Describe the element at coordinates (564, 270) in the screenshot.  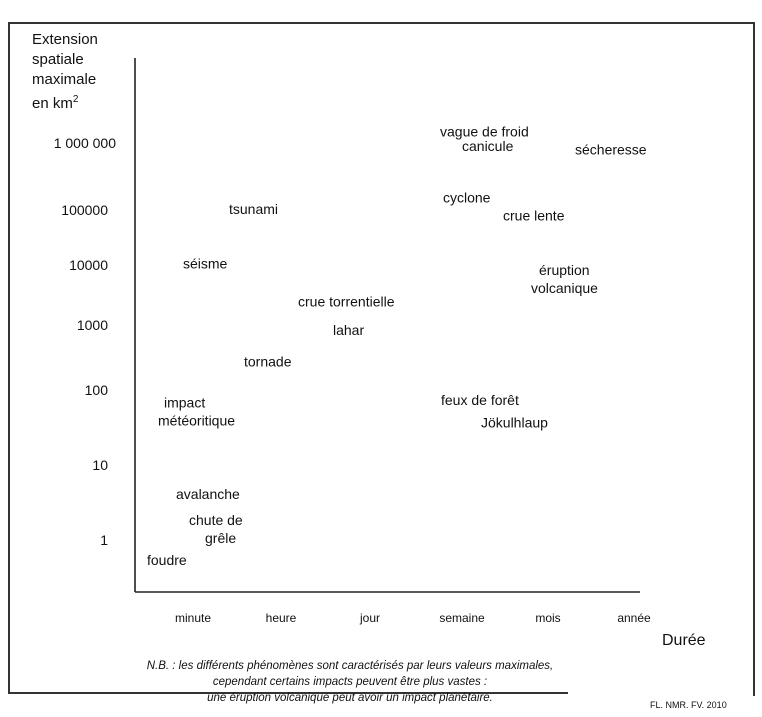
I see `data-label: éruption` at that location.